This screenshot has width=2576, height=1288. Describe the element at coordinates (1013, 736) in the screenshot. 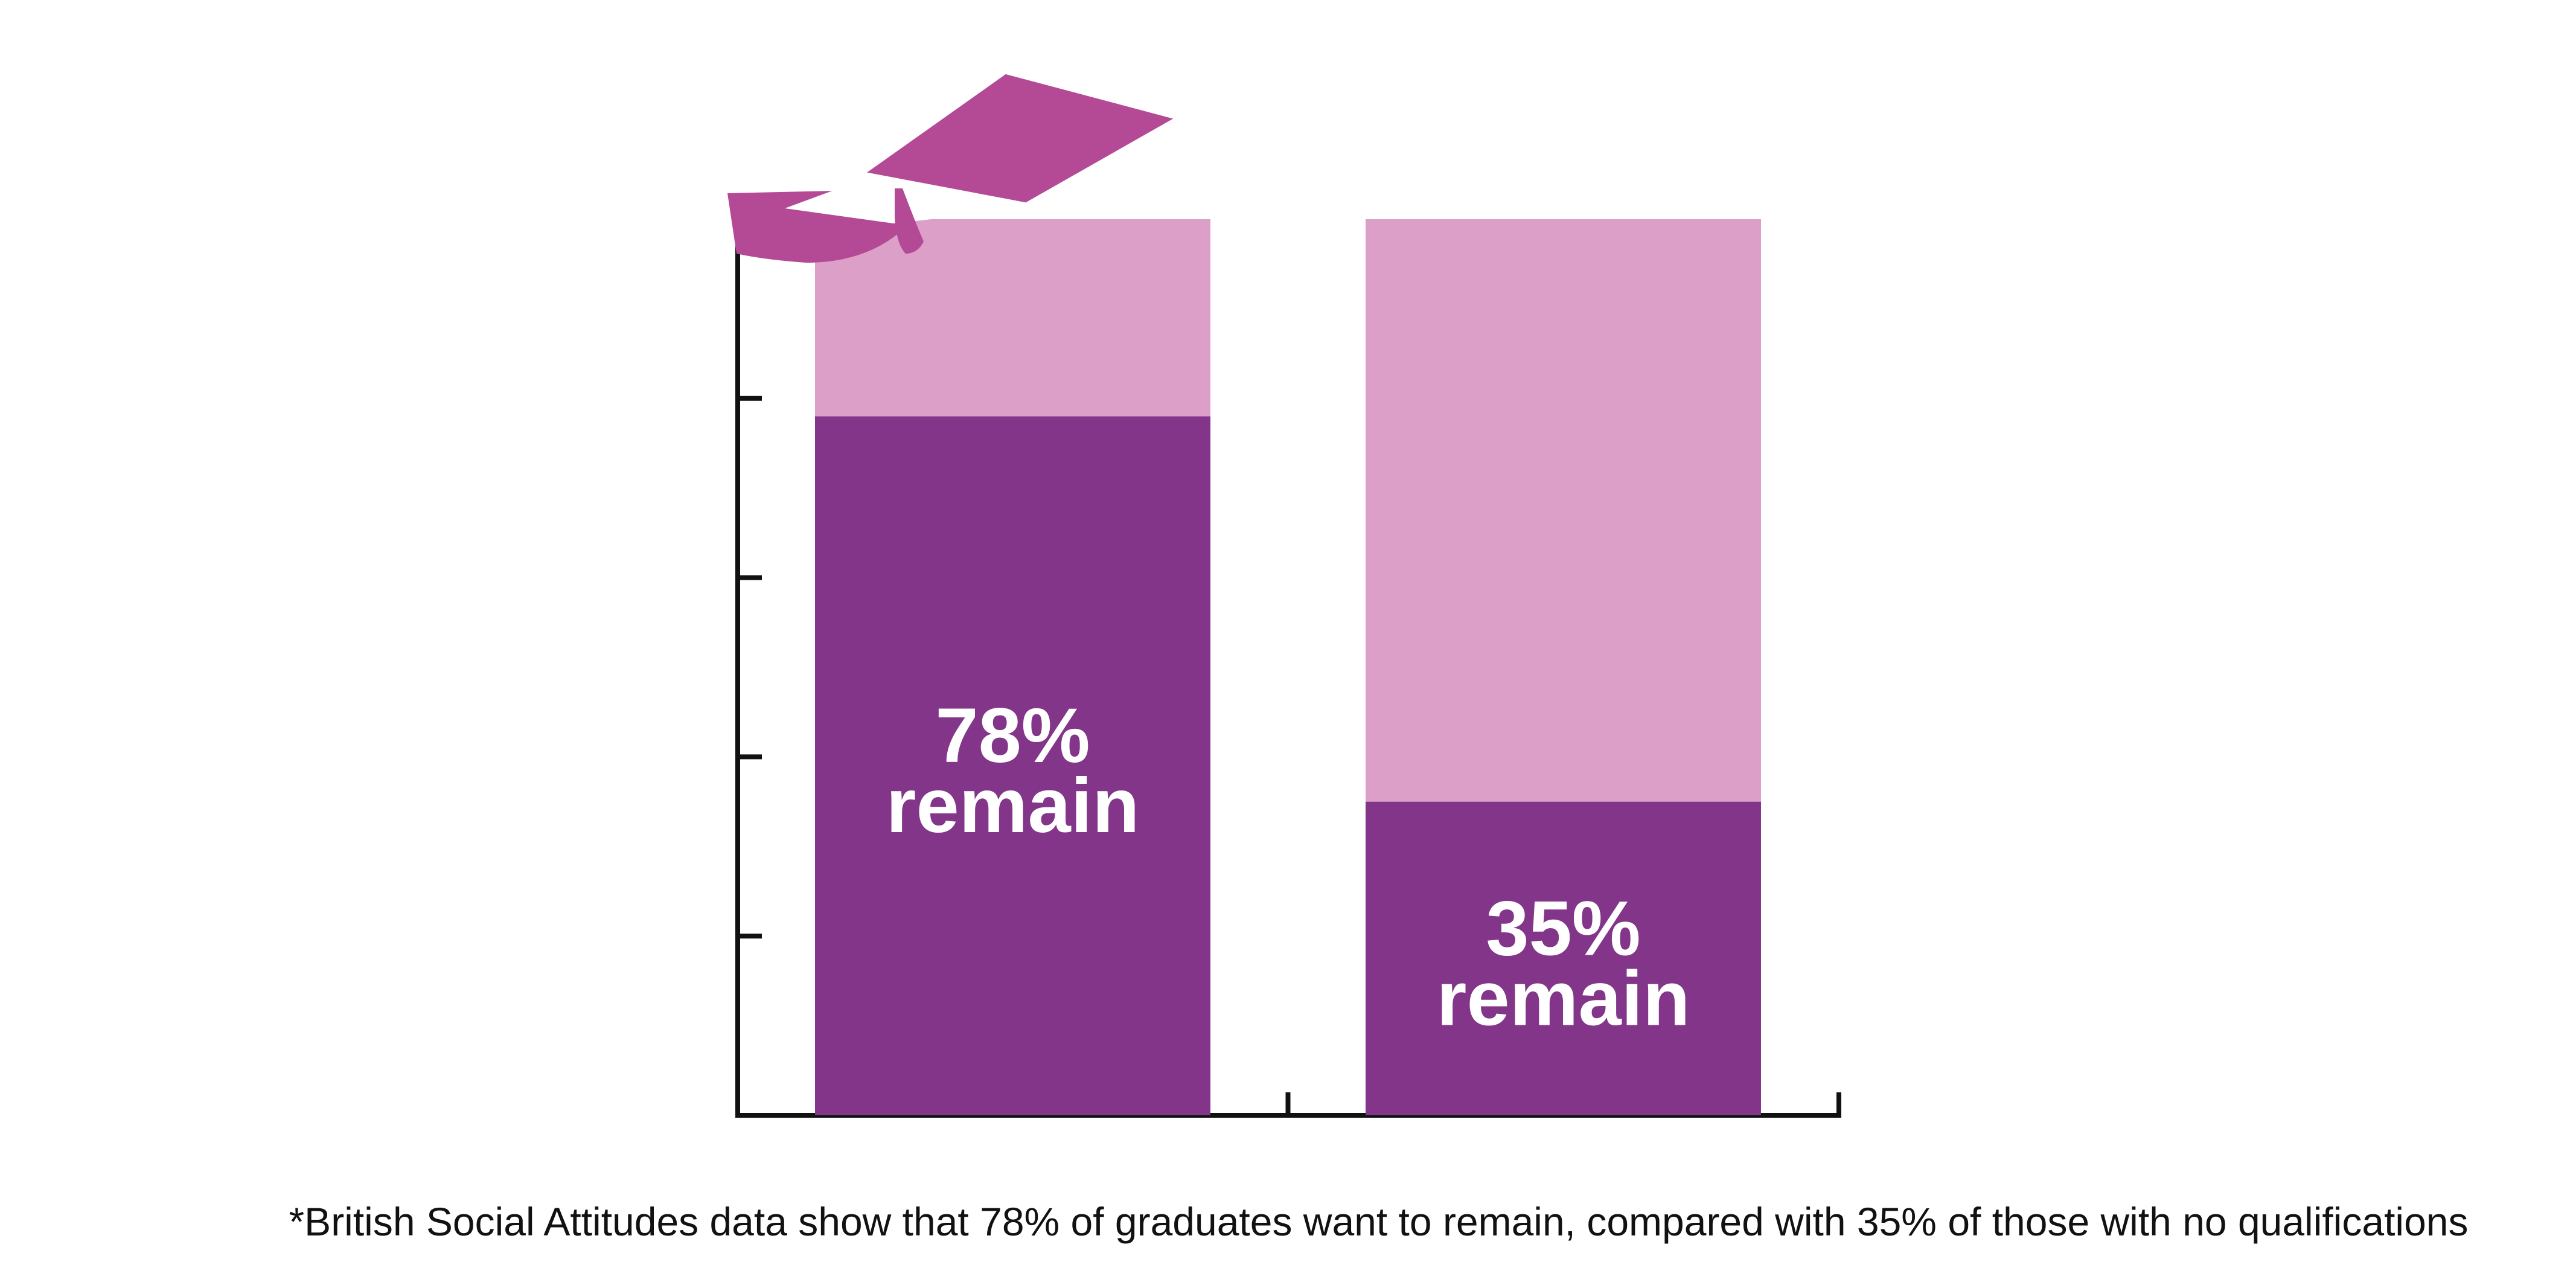

I see `data-label-value: 78%` at that location.